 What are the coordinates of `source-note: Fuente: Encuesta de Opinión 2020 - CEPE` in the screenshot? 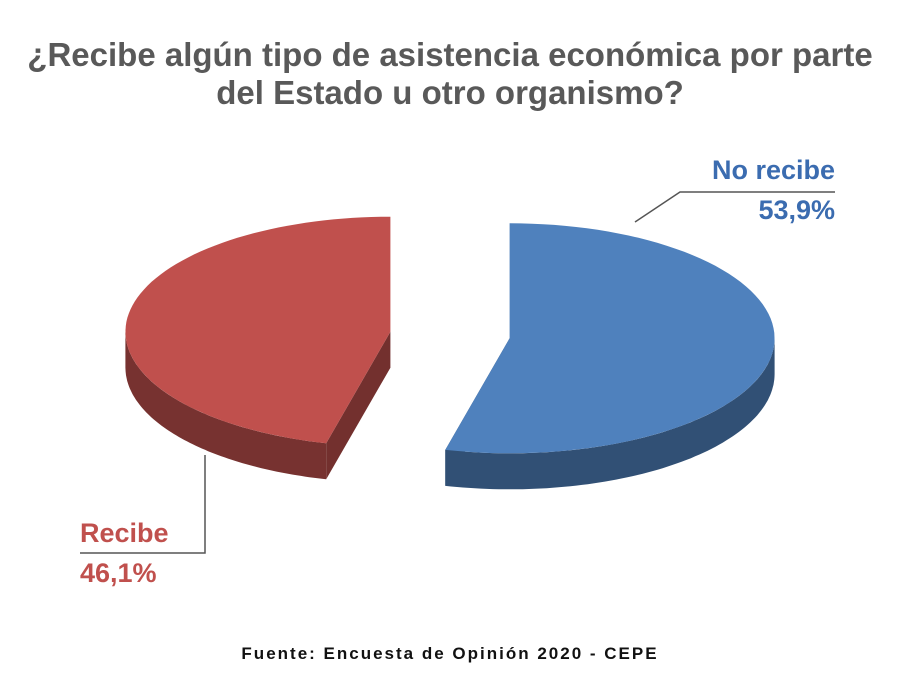 It's located at (450, 653).